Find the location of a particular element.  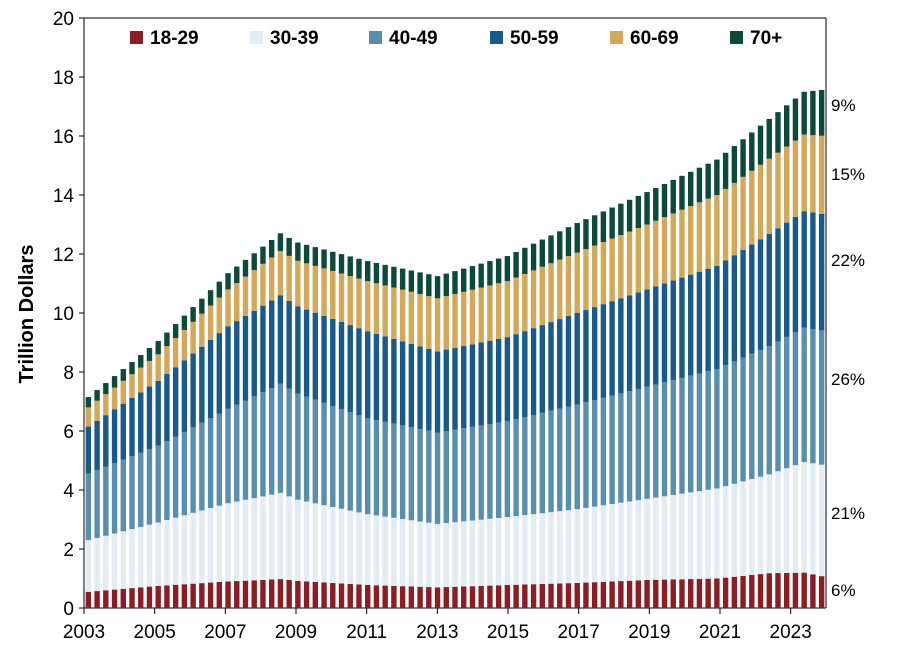

y-axis-ticks: 0 2 4 6 8 10 12 14 16 18 20 is located at coordinates (68, 314).